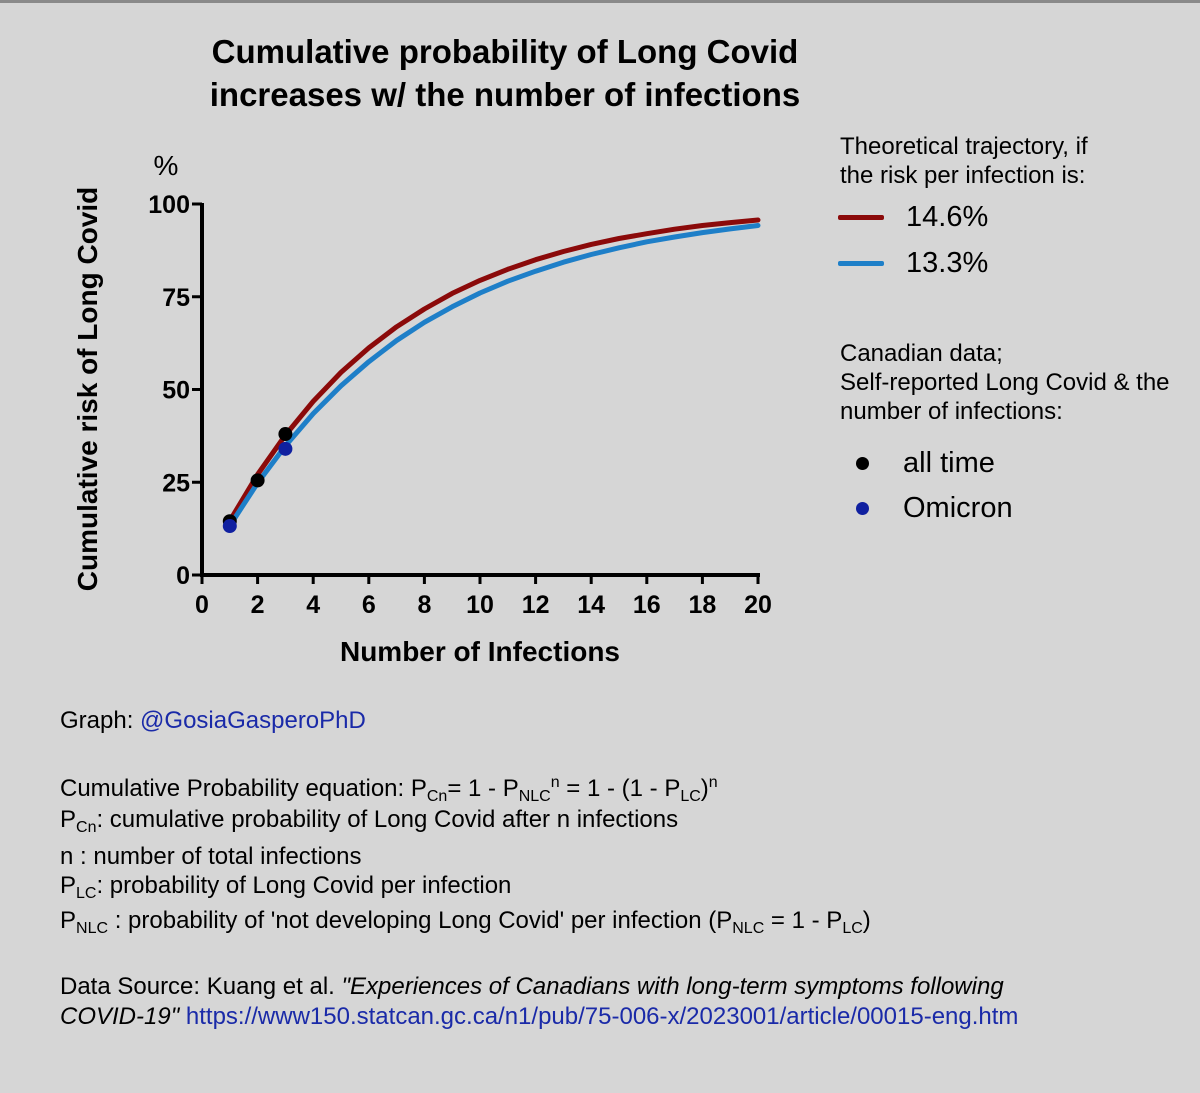 This screenshot has width=1200, height=1093. I want to click on def-sub: Cn, so click(86, 827).